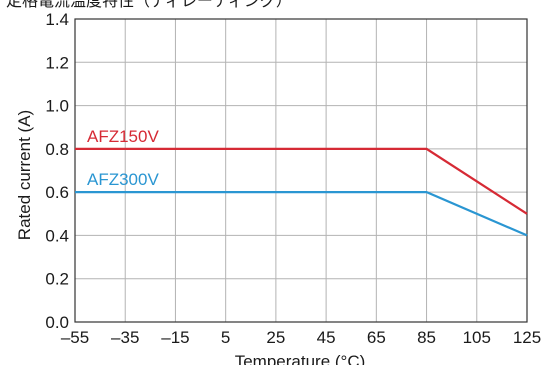 The image size is (544, 365). I want to click on series-line-afz300v, so click(301, 214).